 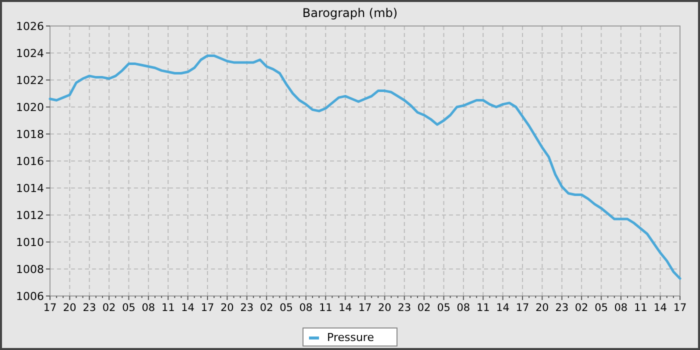 I want to click on y-tick-label: 1012, so click(x=30, y=215).